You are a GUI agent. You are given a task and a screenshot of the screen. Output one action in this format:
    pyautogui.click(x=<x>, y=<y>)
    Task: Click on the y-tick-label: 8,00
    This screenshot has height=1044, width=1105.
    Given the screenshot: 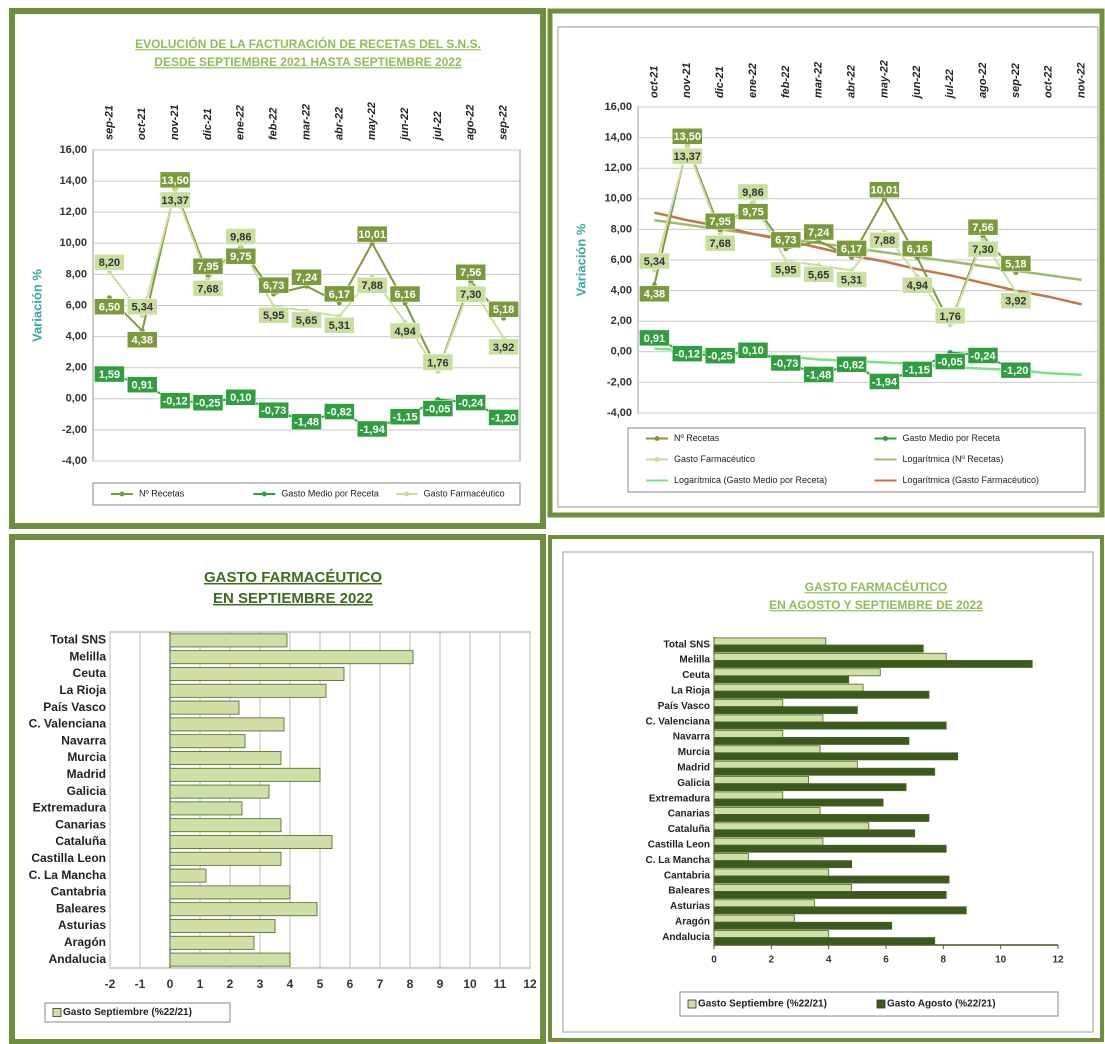 What is the action you would take?
    pyautogui.click(x=621, y=229)
    